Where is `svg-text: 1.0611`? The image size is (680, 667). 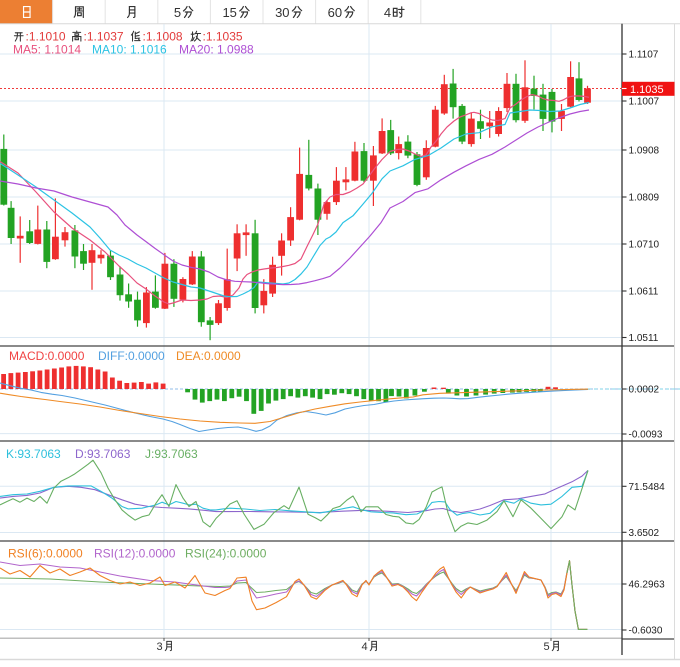
svg-text: 1.0611 is located at coordinates (644, 292).